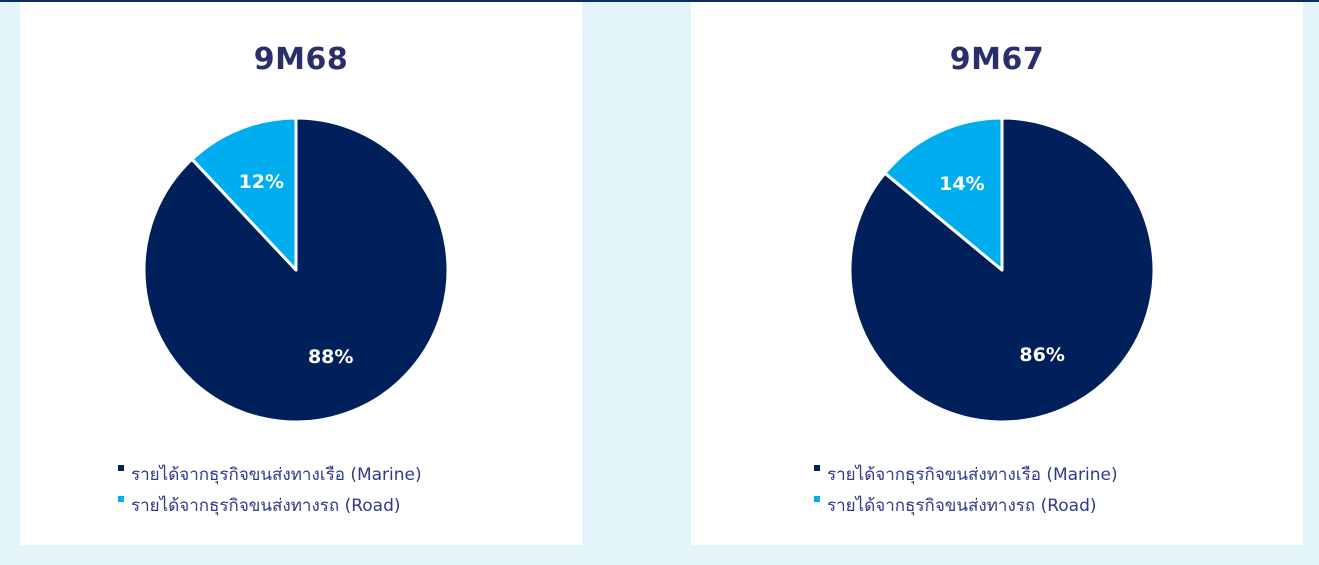 This screenshot has height=565, width=1319. Describe the element at coordinates (330, 357) in the screenshot. I see `data-label-marine: 88%` at that location.